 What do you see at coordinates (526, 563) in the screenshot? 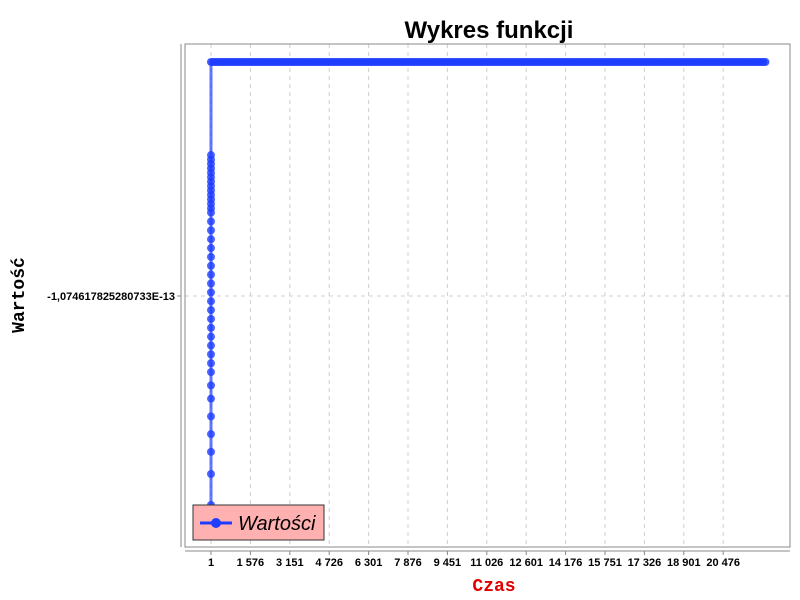
I see `x-tick-label: 12 601` at bounding box center [526, 563].